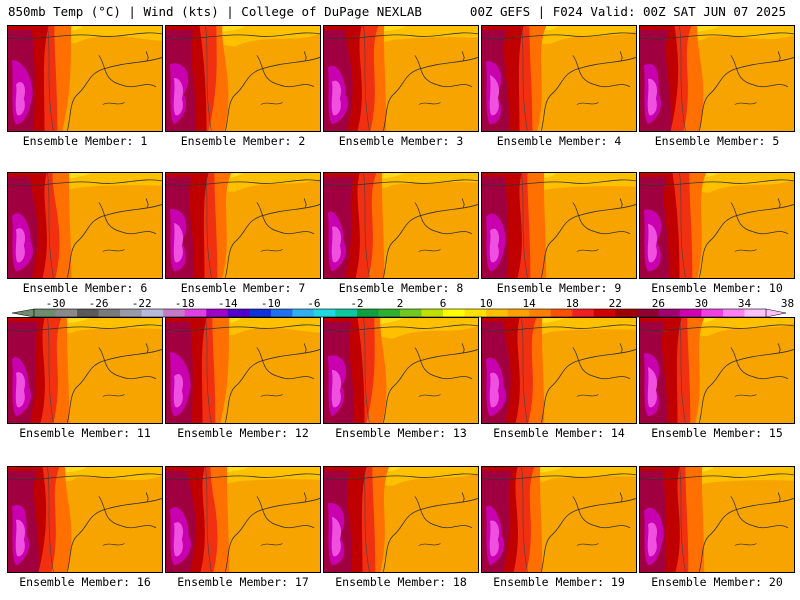  Describe the element at coordinates (401, 433) in the screenshot. I see `ensemble-member-label: Ensemble Member: 13` at that location.